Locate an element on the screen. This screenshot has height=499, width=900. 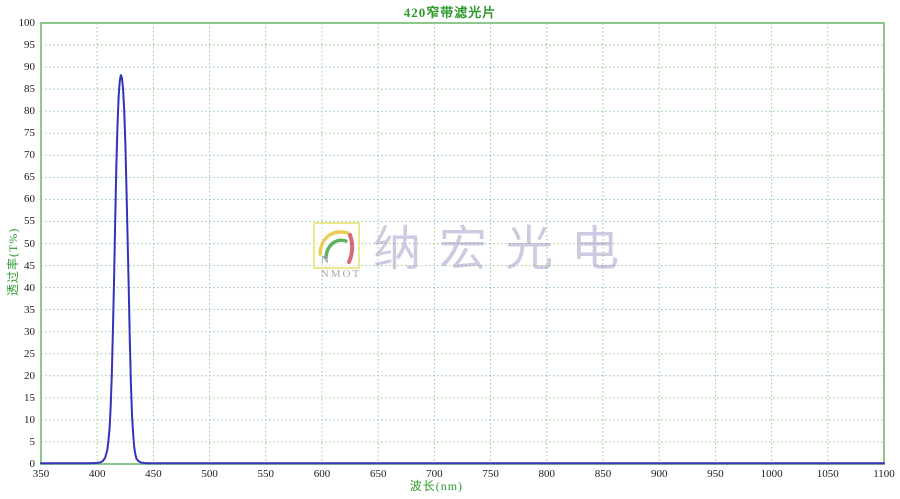
x-tick-label: 1100 is located at coordinates (884, 474).